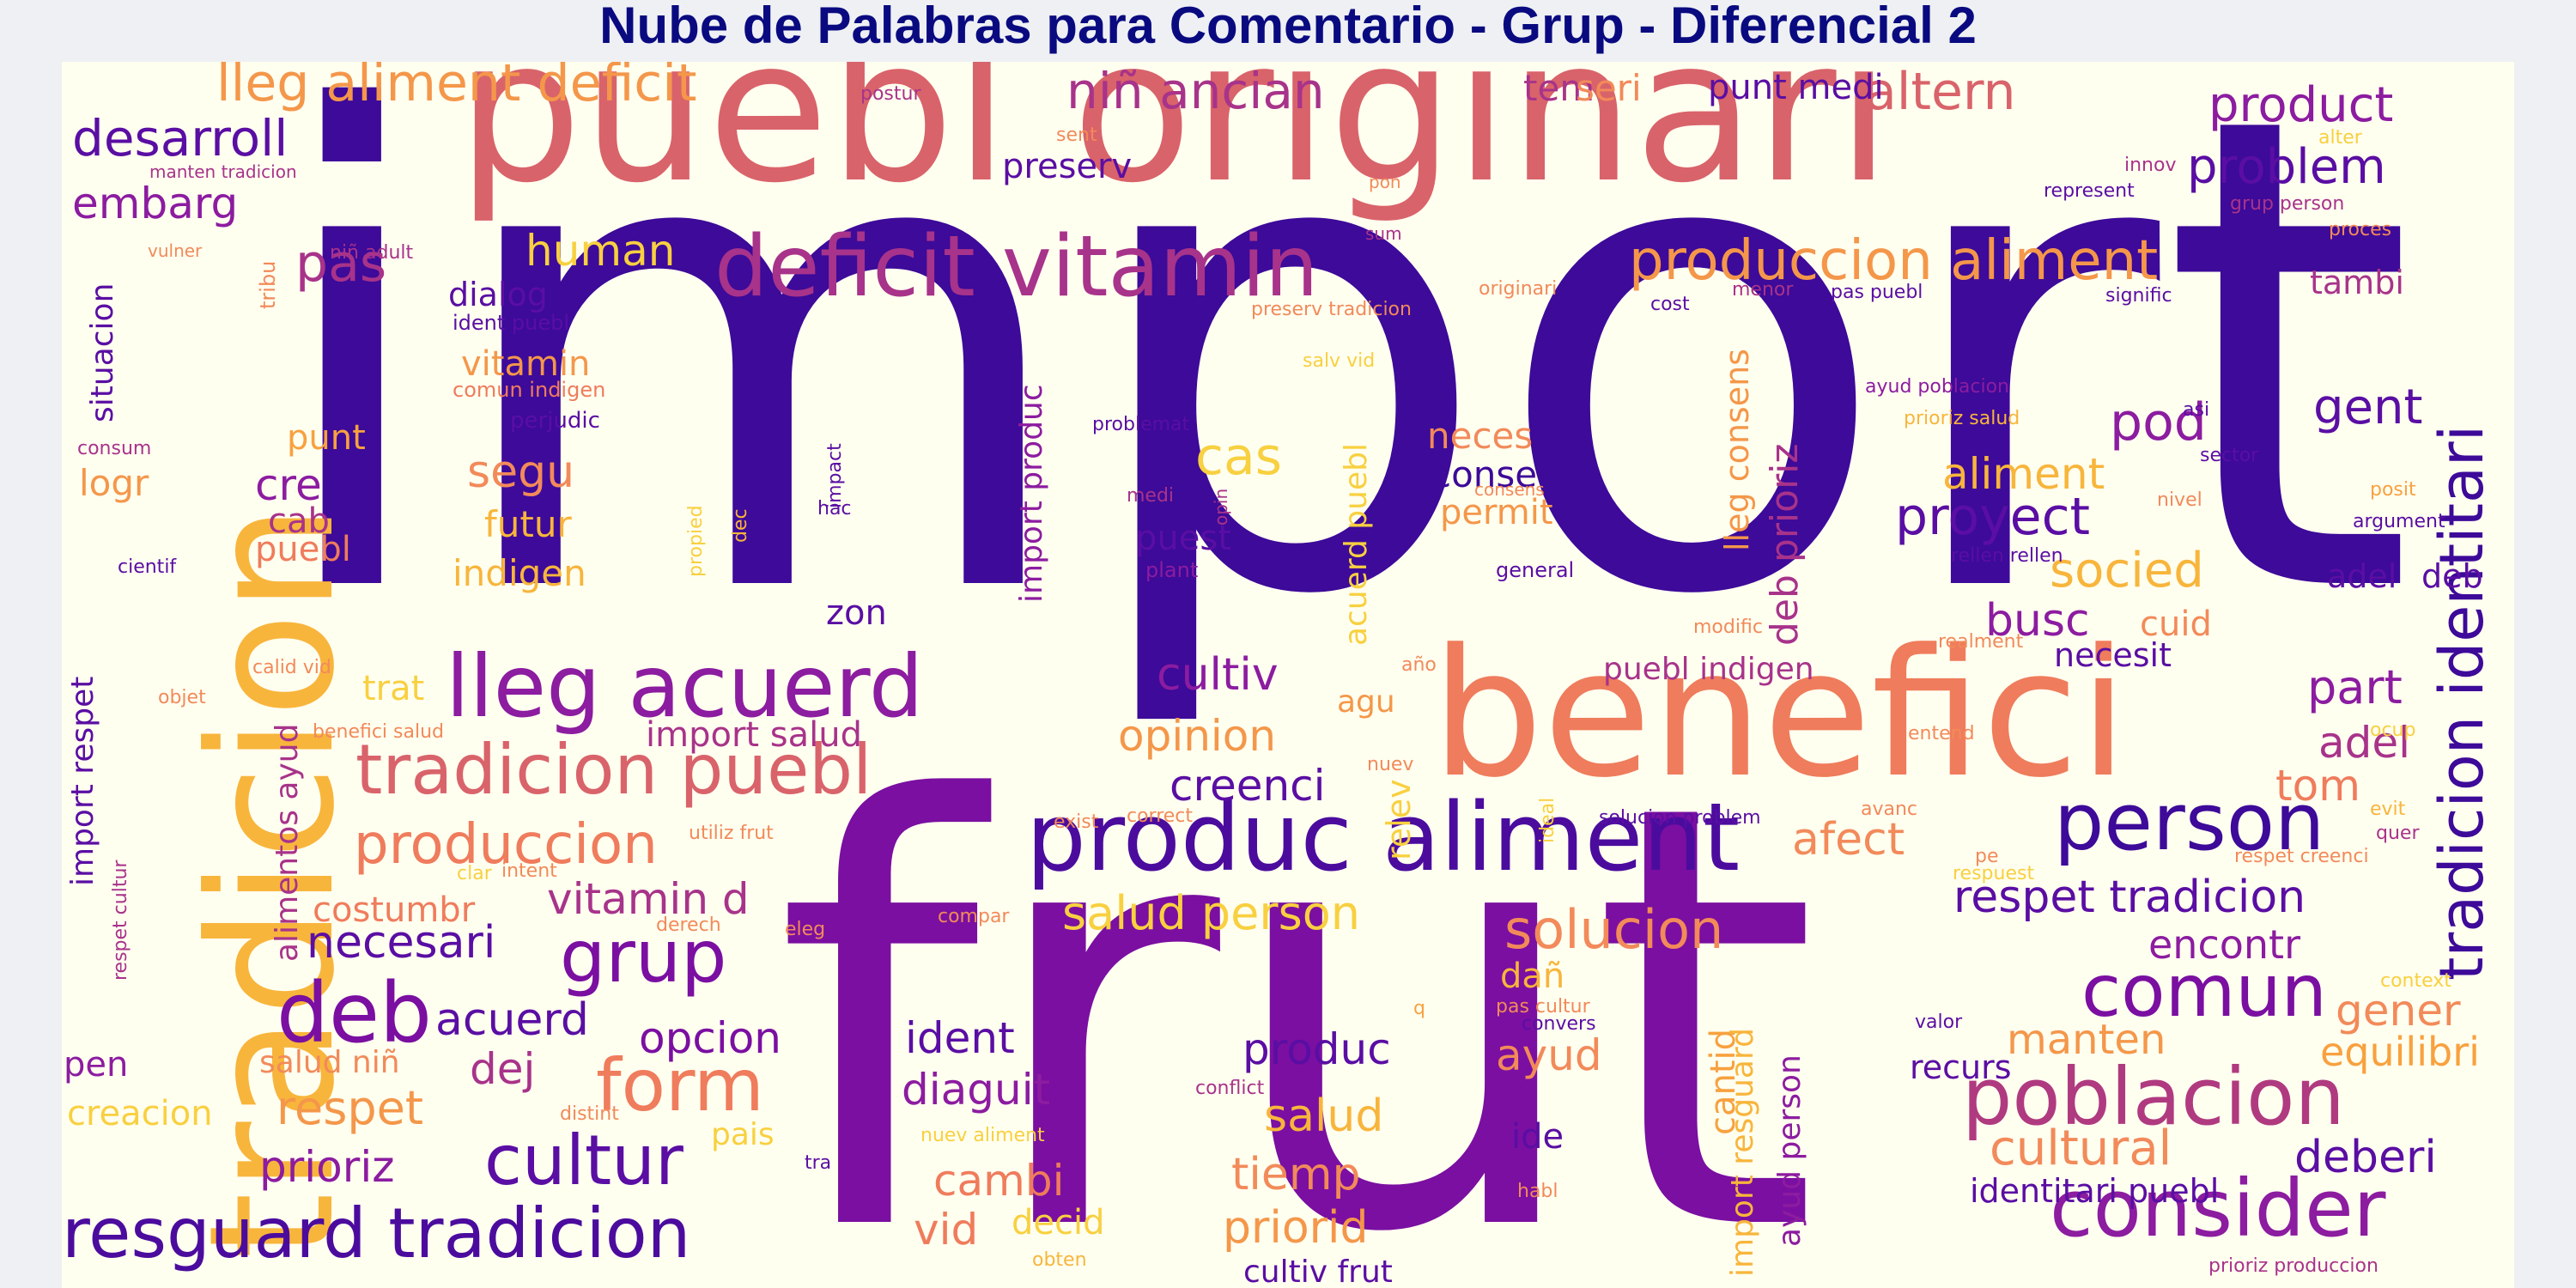  What do you see at coordinates (175, 251) in the screenshot?
I see `word: vulner` at bounding box center [175, 251].